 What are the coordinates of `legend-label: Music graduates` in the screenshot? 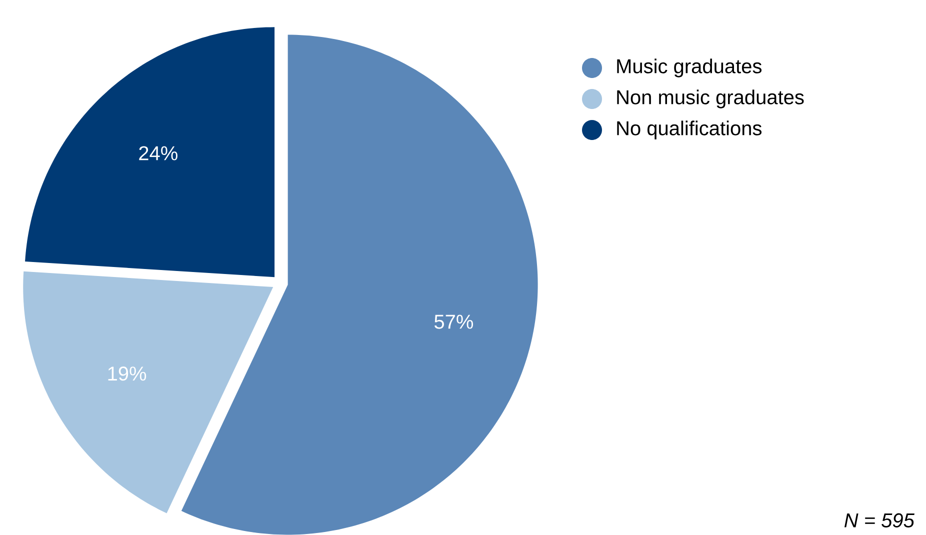 It's located at (689, 68).